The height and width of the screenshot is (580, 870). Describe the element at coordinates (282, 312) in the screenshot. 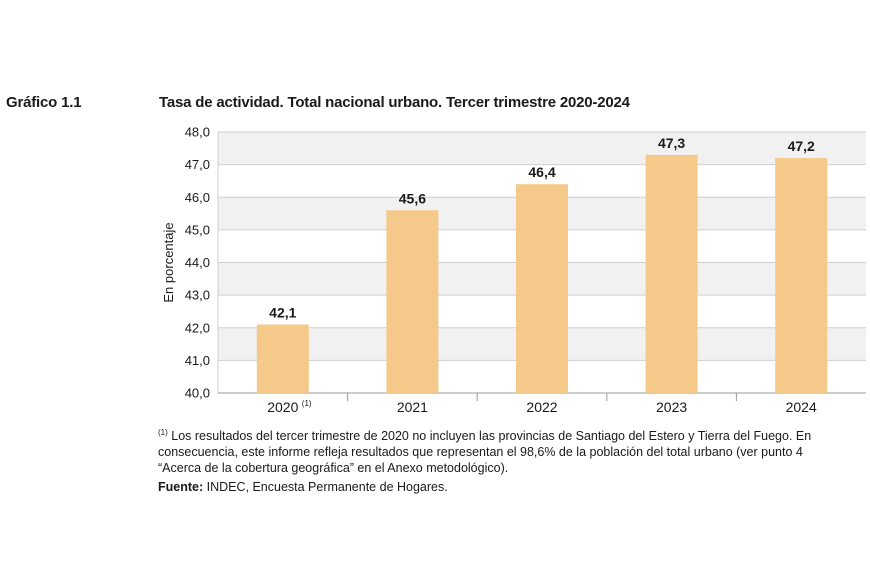

I see `value-label-2020: 42,1` at that location.